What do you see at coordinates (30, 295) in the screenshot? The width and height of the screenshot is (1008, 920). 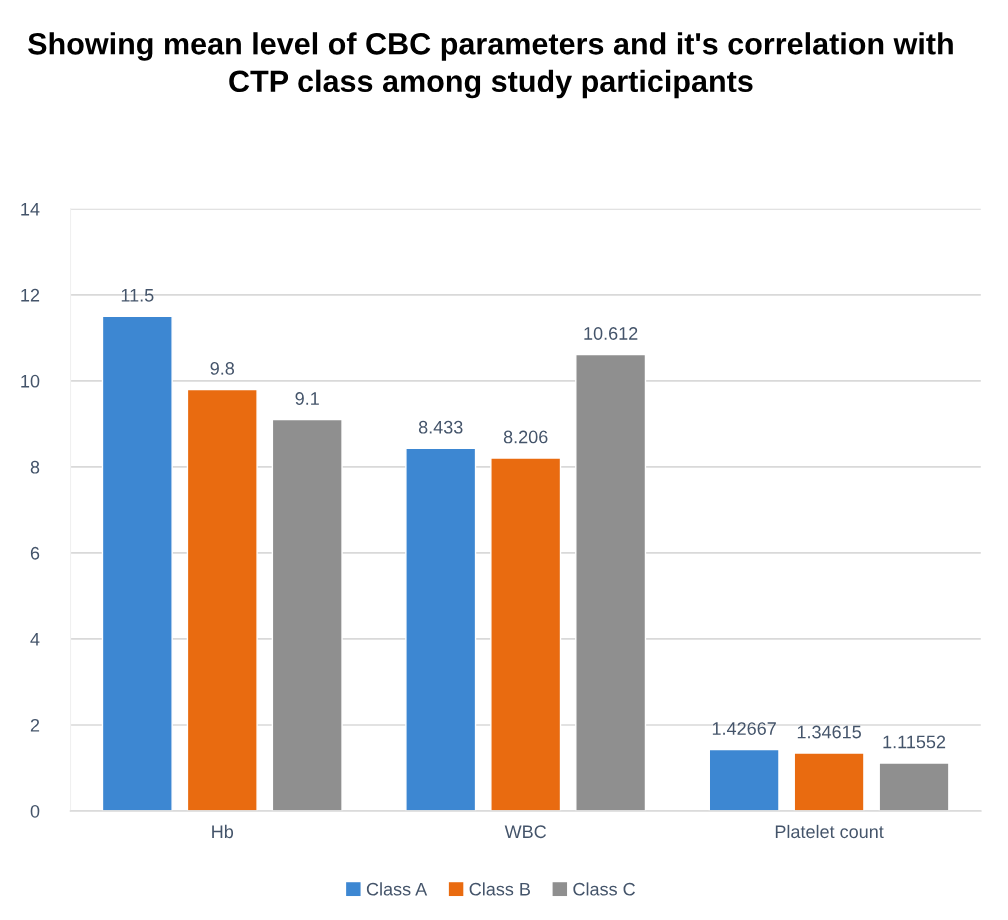 I see `y-tick-label: 12` at bounding box center [30, 295].